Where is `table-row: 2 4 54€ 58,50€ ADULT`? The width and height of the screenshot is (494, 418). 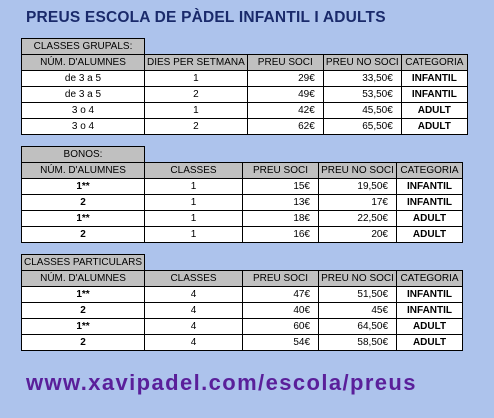
table-row: 2 4 54€ 58,50€ ADULT is located at coordinates (242, 342).